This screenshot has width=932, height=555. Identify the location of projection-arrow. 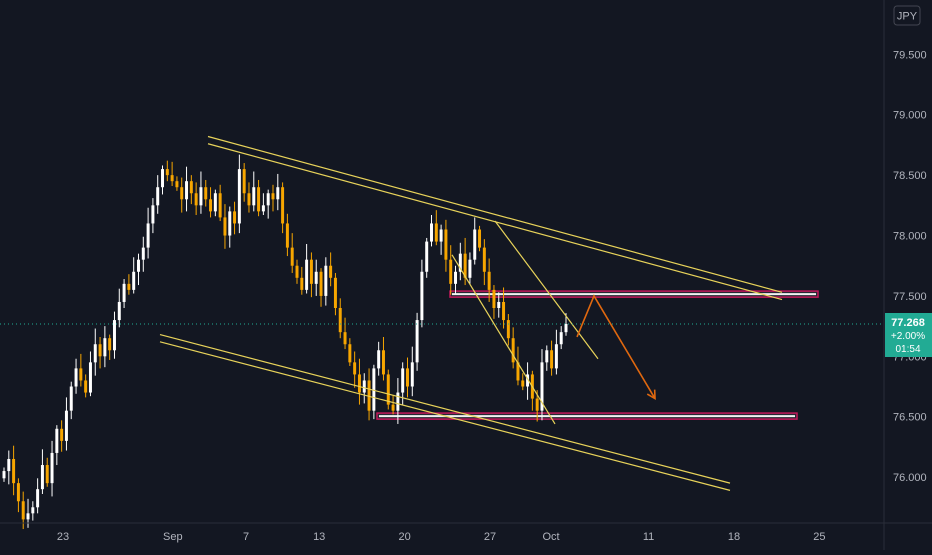
(616, 346).